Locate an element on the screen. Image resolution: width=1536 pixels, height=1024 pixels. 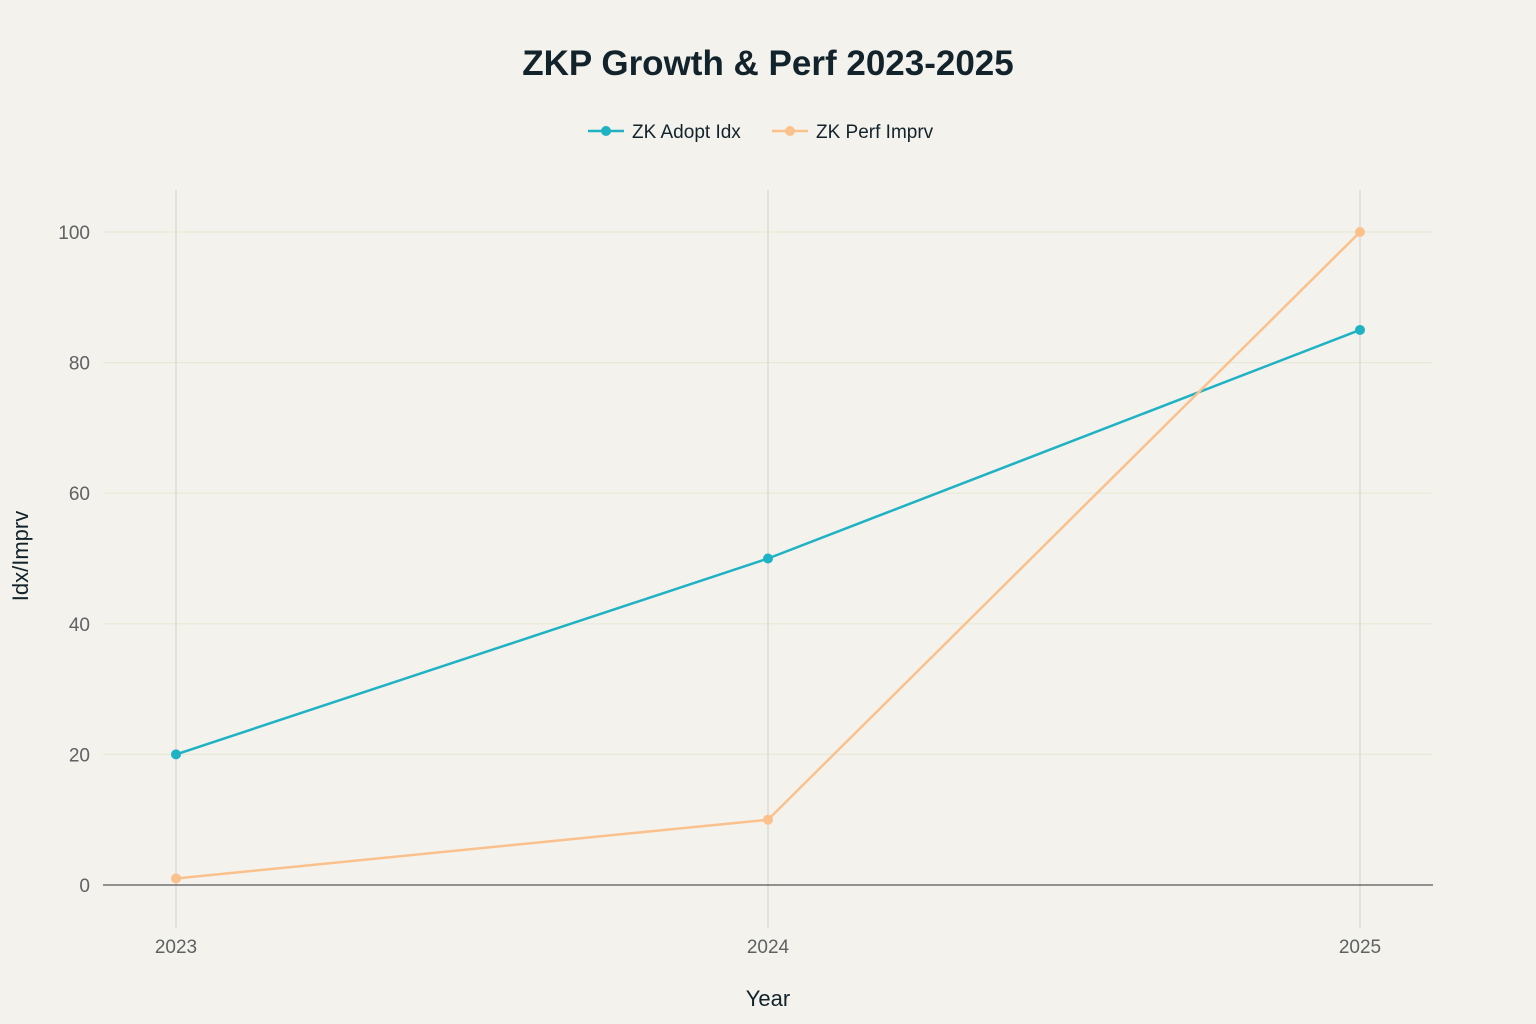
x-axis-title: Year is located at coordinates (768, 998).